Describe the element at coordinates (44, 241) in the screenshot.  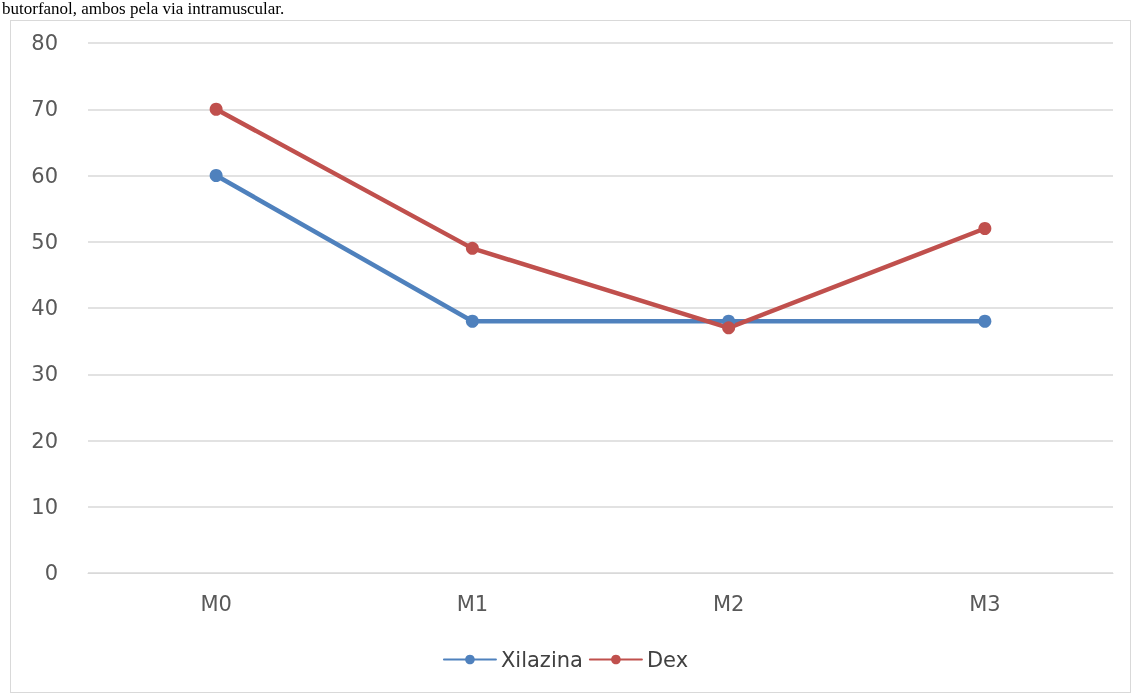
I see `y-tick-label: 50` at that location.